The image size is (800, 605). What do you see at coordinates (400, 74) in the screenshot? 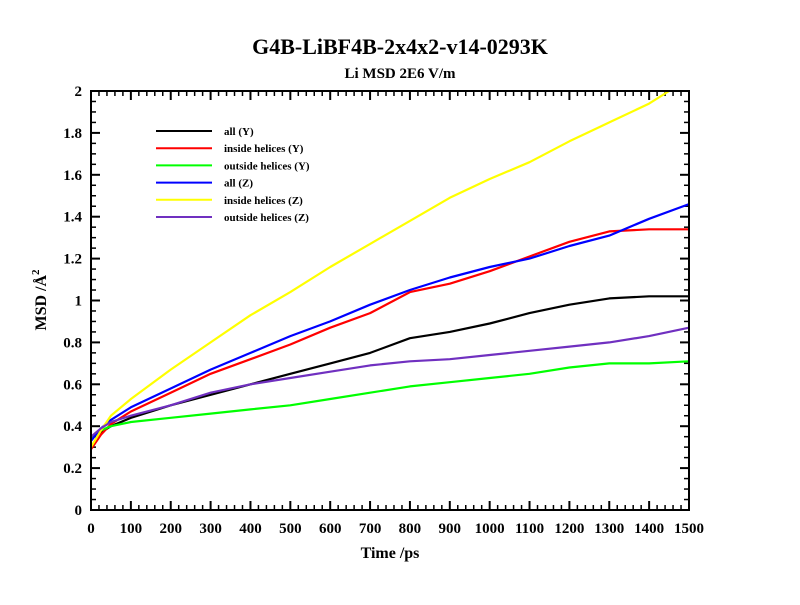
I see `chart-subtitle: Li MSD 2E6 V/m` at bounding box center [400, 74].